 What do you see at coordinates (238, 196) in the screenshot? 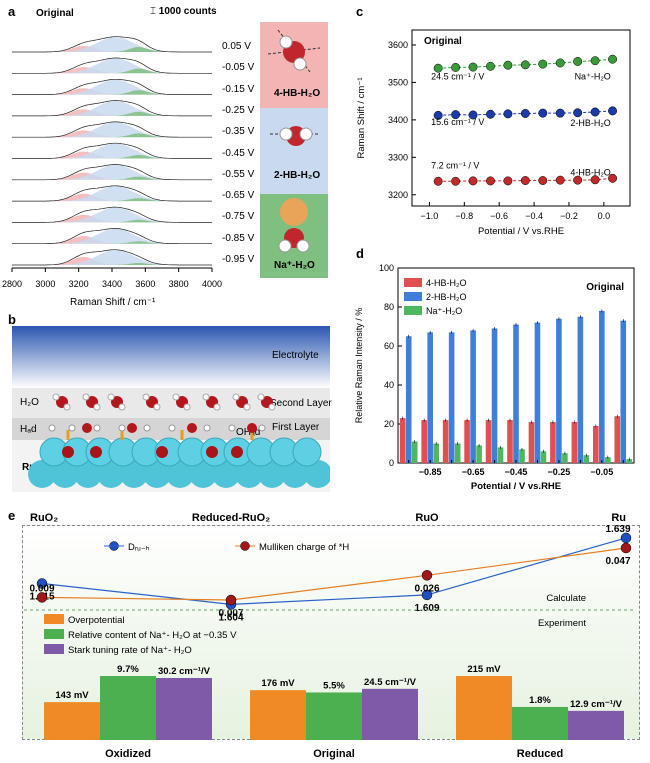
I see `potential-label: -0.65 V` at bounding box center [238, 196].